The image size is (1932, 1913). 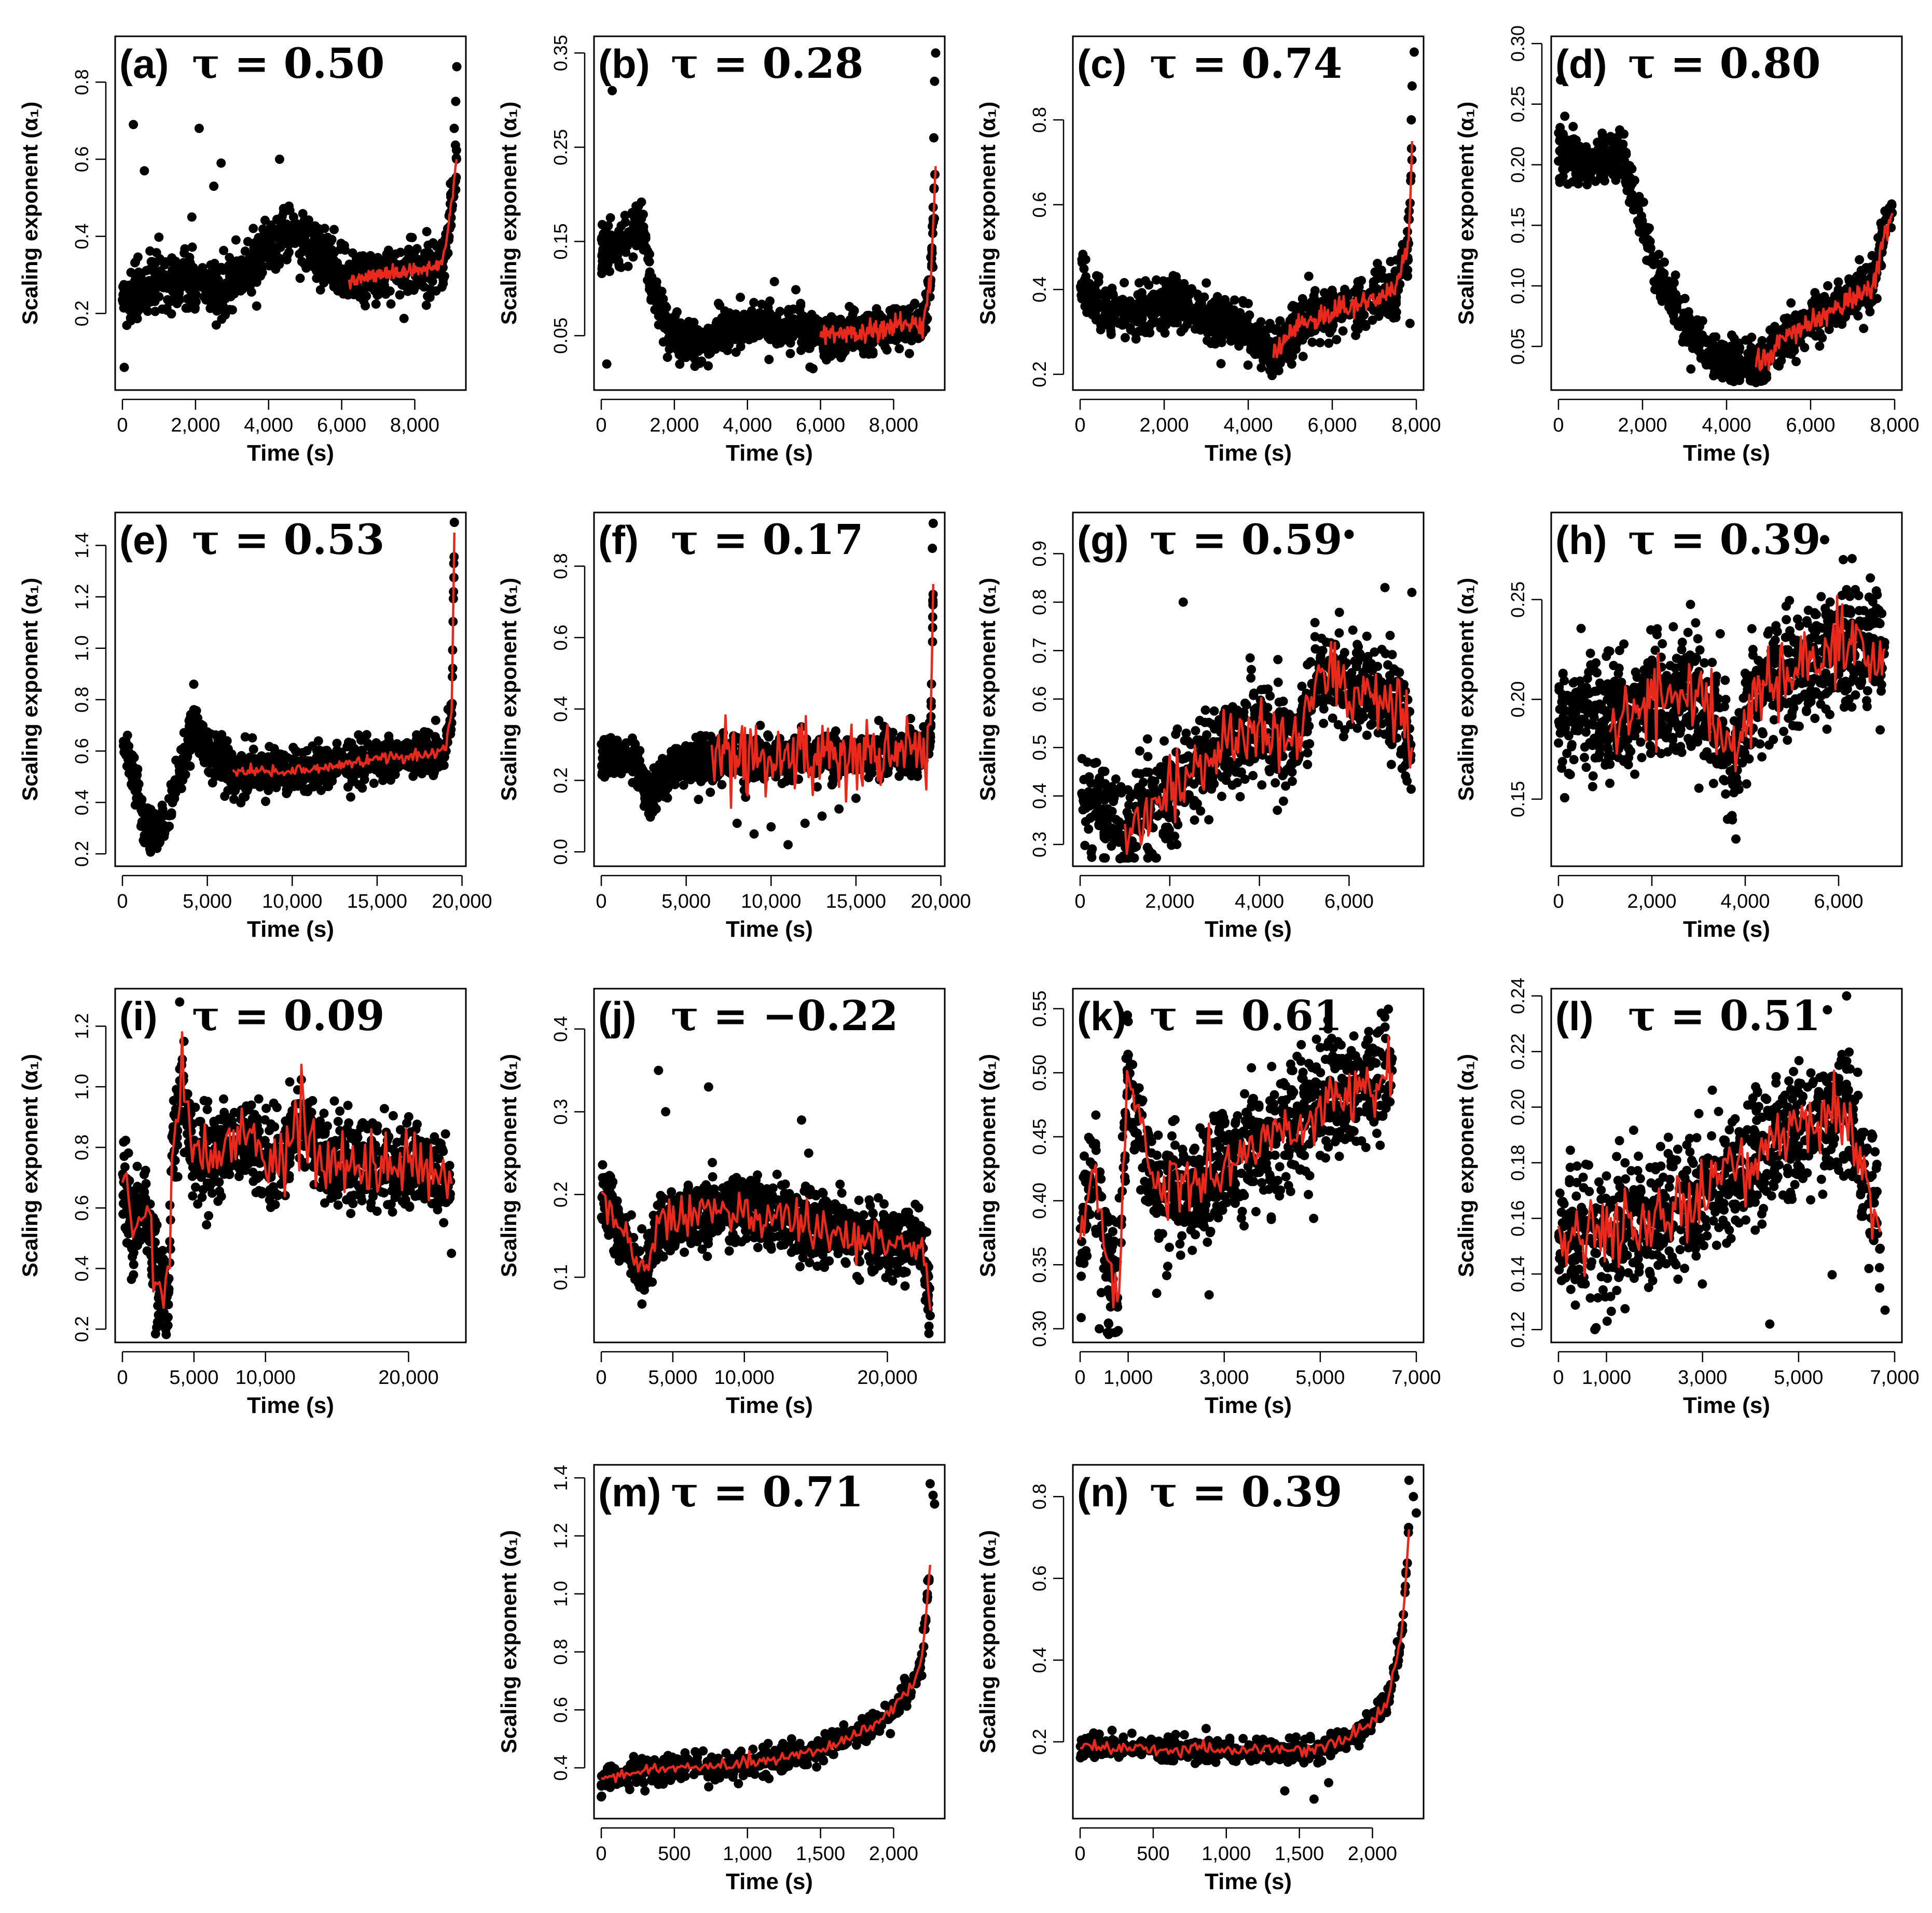 What do you see at coordinates (1517, 43) in the screenshot?
I see `y-tick-label: 0.30` at bounding box center [1517, 43].